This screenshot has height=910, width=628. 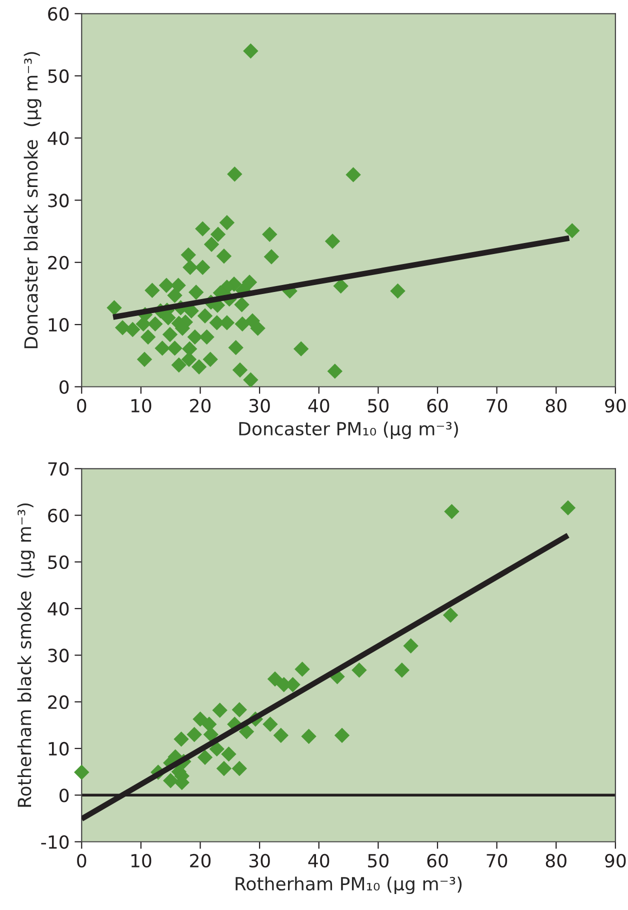 What do you see at coordinates (348, 431) in the screenshot?
I see `x-axis-title: Doncaster PM₁₀ (µg m⁻³)` at bounding box center [348, 431].